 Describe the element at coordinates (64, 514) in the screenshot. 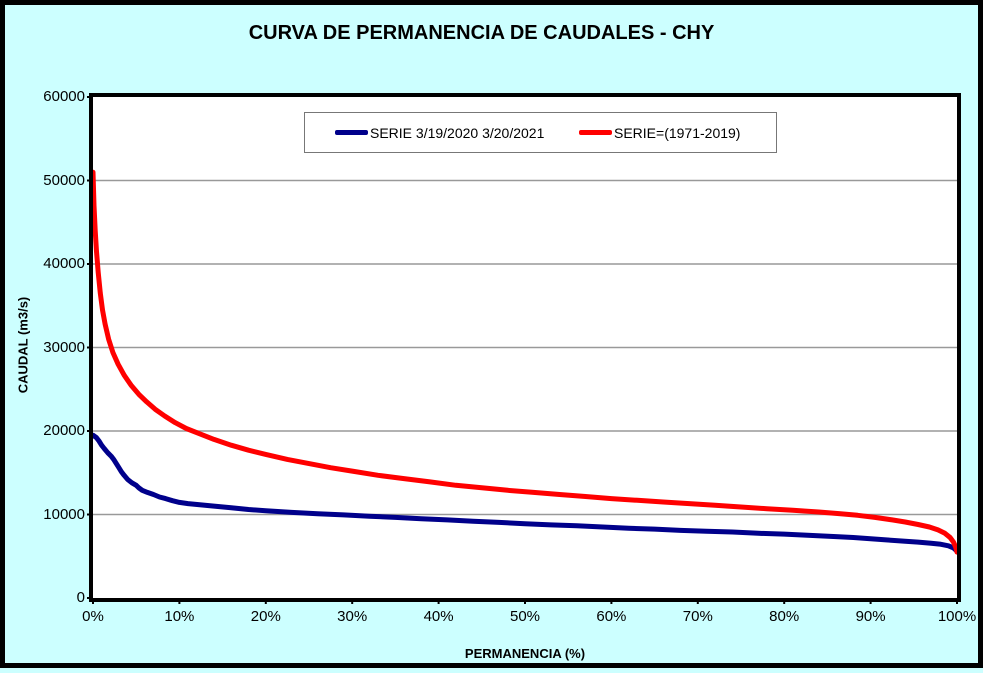

I see `y-tick-label: 10000` at that location.